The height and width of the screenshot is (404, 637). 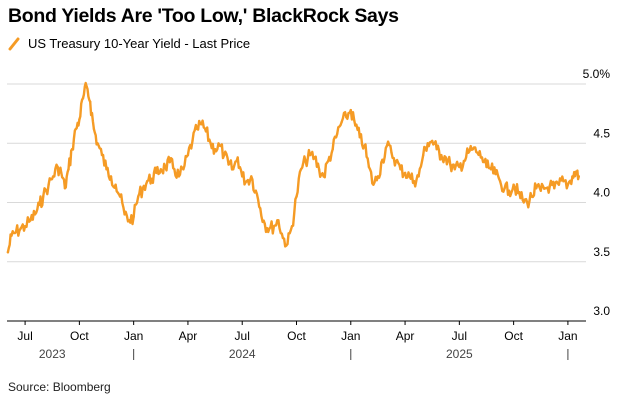 I want to click on year-label: 2024, so click(x=242, y=354).